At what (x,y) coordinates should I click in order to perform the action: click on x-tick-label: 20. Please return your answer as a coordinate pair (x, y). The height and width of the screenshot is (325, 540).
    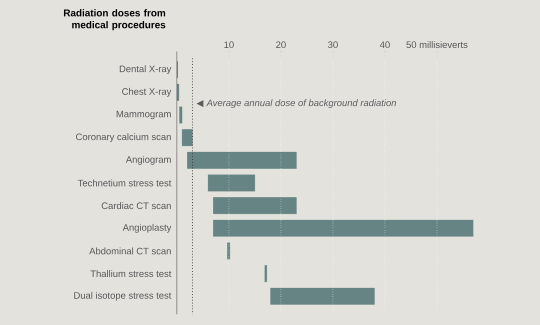
    Looking at the image, I should click on (281, 44).